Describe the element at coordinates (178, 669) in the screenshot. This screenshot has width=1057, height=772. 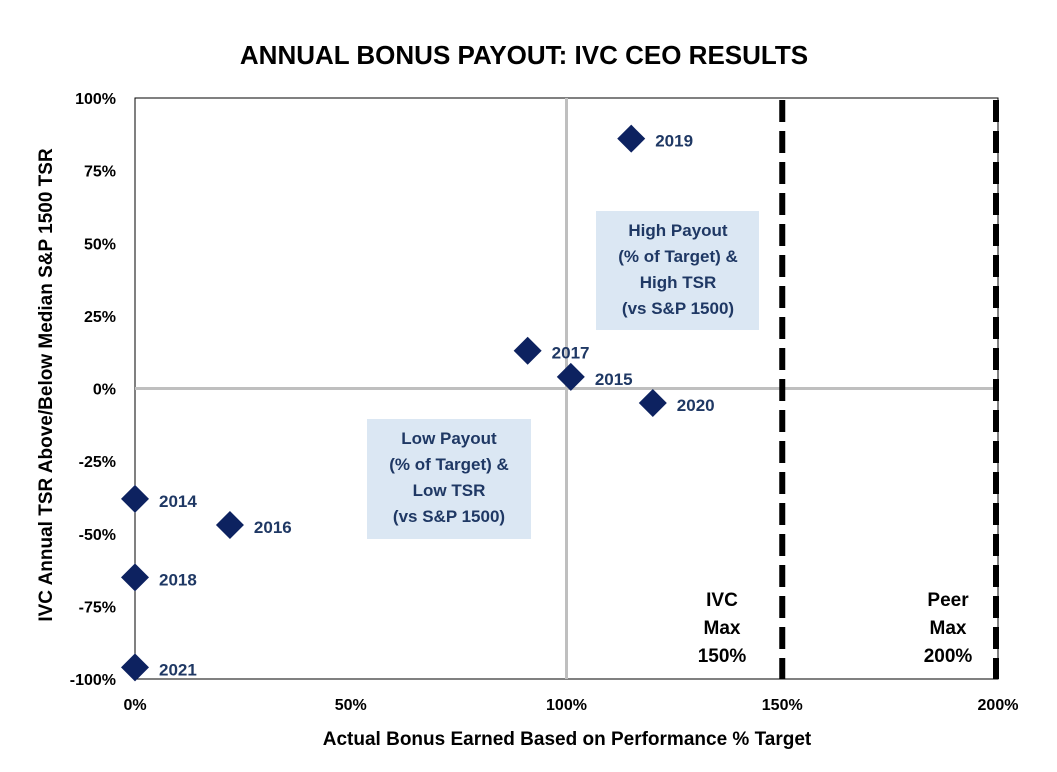
I see `data-label-2021: 2021` at that location.